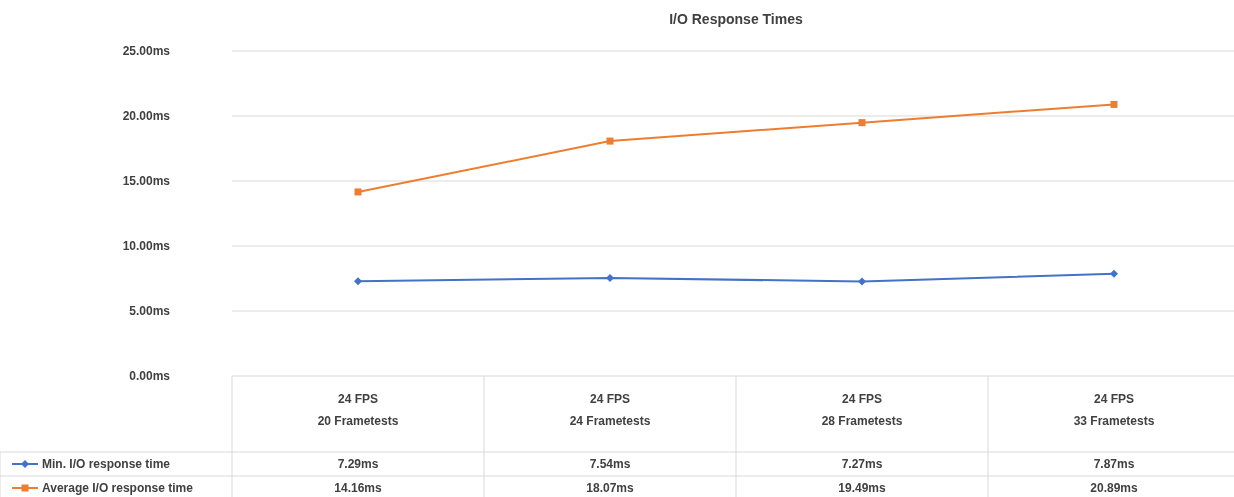 The width and height of the screenshot is (1234, 497). Describe the element at coordinates (118, 488) in the screenshot. I see `legend-label: Average I/O response time` at that location.